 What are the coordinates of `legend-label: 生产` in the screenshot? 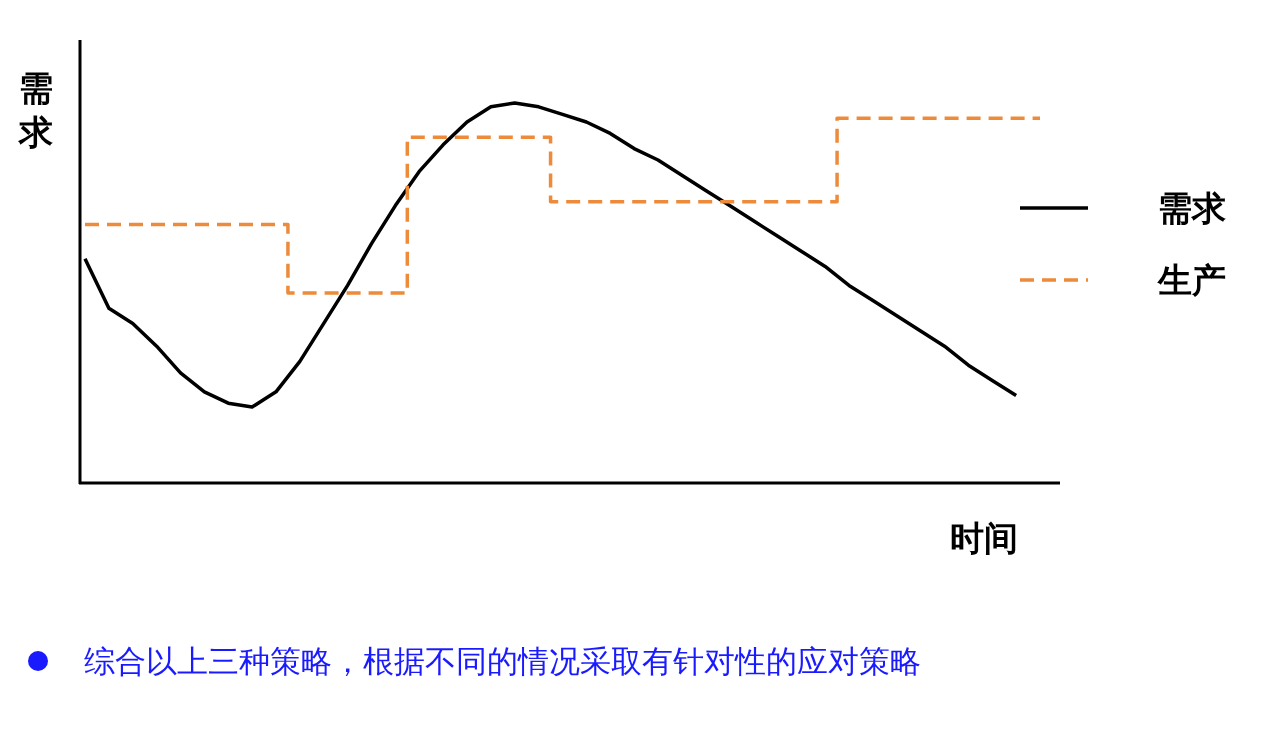 It's located at (1191, 280).